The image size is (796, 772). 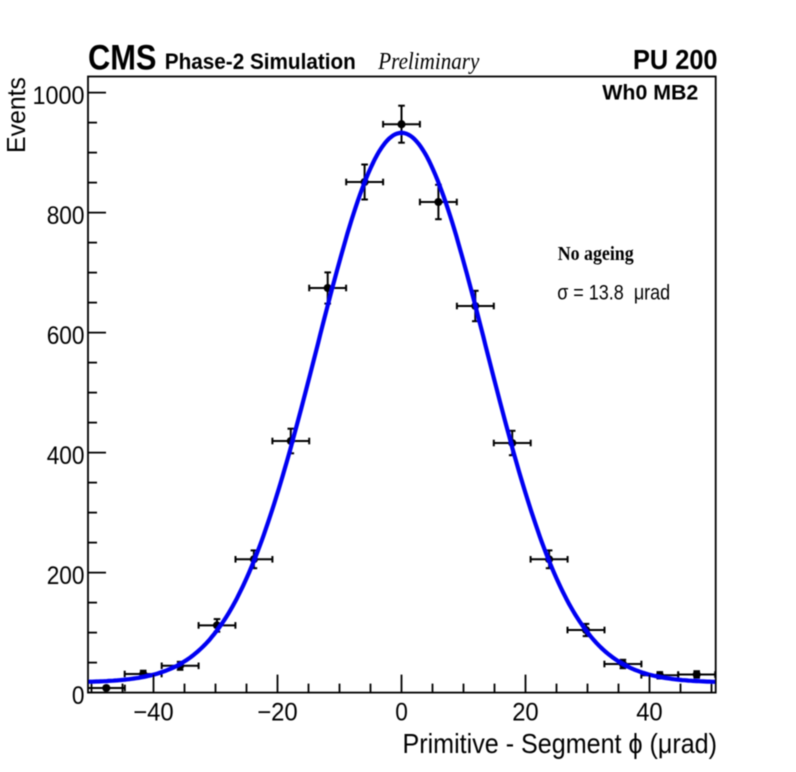 What do you see at coordinates (525, 713) in the screenshot?
I see `svg-text: 20` at bounding box center [525, 713].